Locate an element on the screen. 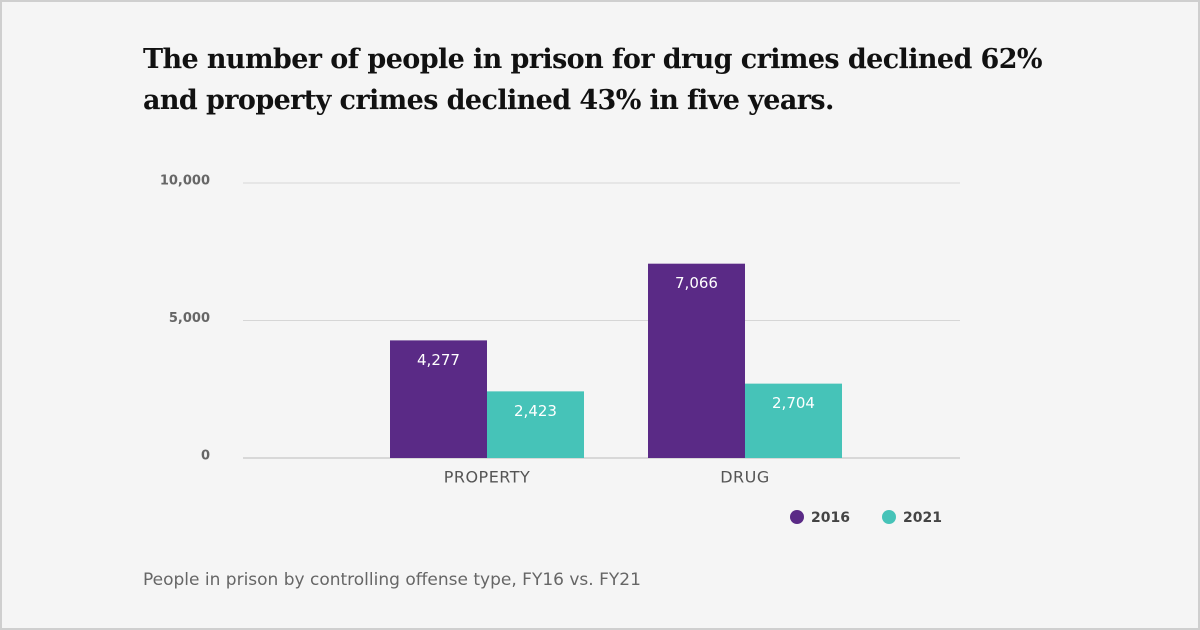 The width and height of the screenshot is (1200, 630). y-tick-label: 5,000 is located at coordinates (189, 318).